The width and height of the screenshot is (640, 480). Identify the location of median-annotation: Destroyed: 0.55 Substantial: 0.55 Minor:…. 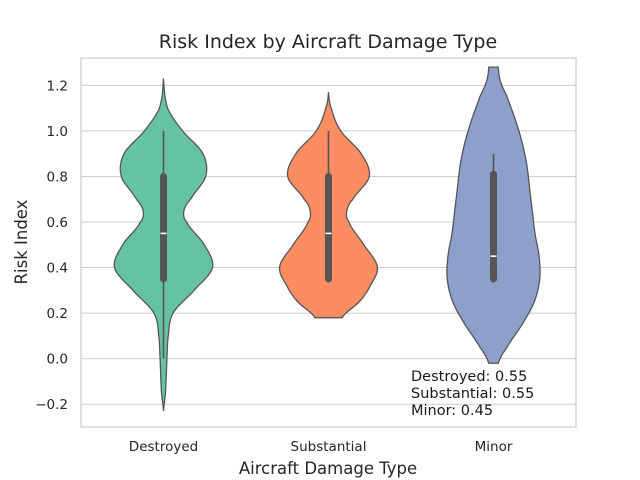
(472, 394).